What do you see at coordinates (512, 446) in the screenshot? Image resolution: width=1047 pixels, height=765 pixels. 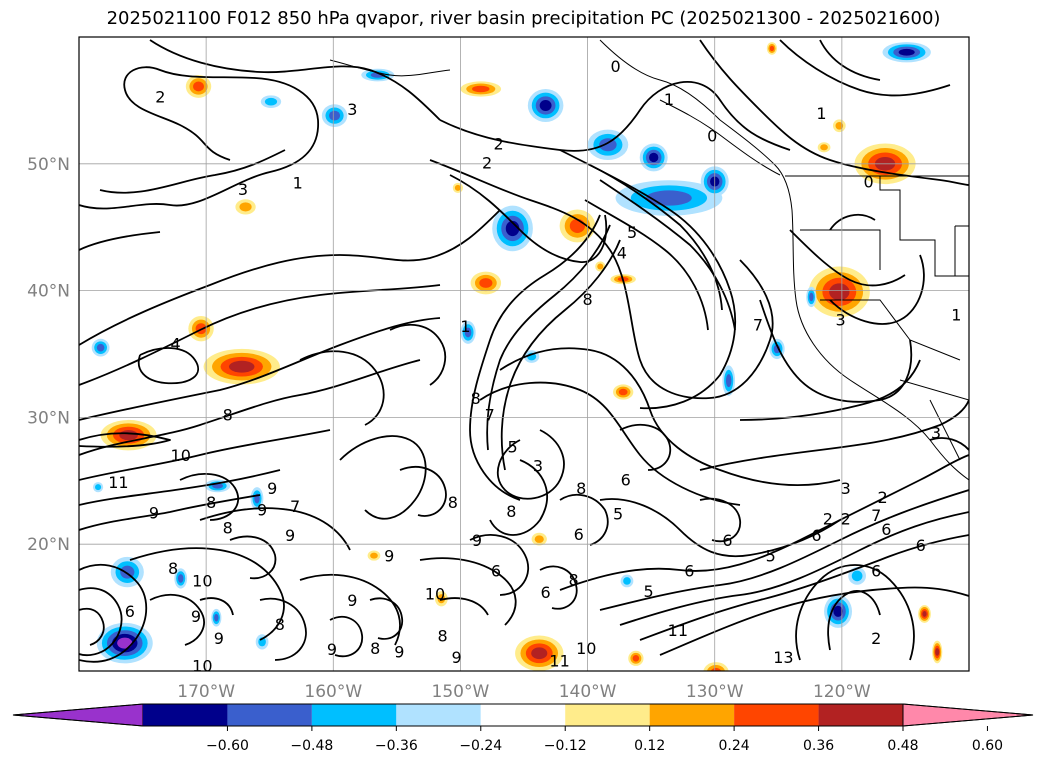 I see `contour-label: 5` at bounding box center [512, 446].